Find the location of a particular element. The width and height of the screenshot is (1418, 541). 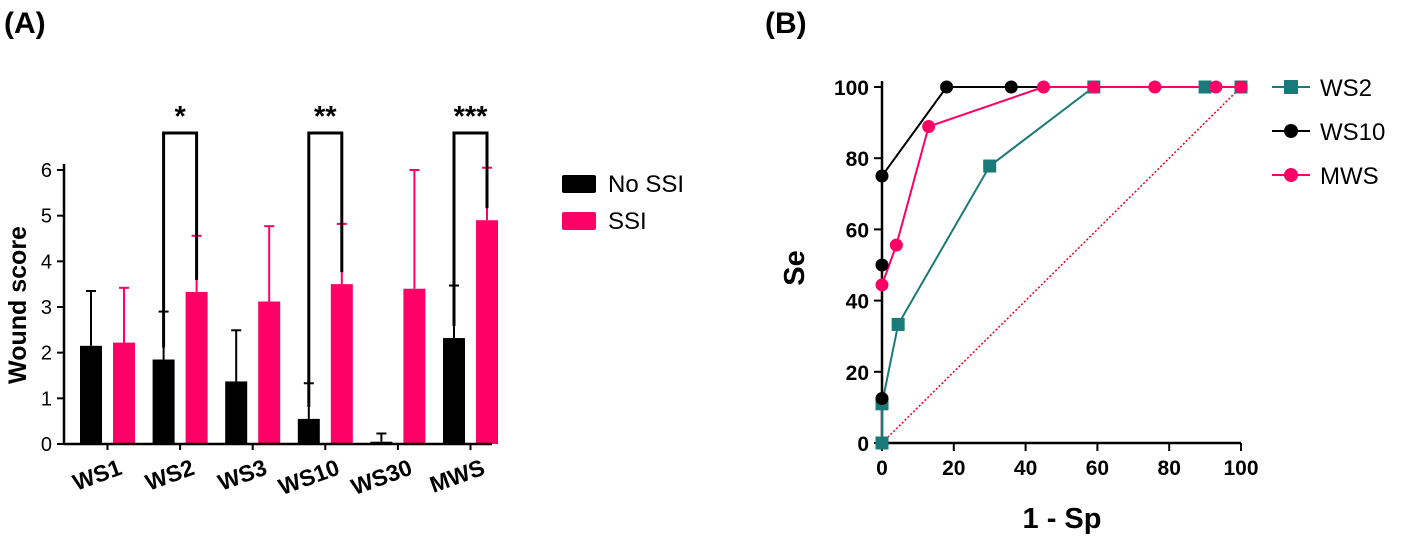

legend-label-no-ssi: No SSI is located at coordinates (646, 184).